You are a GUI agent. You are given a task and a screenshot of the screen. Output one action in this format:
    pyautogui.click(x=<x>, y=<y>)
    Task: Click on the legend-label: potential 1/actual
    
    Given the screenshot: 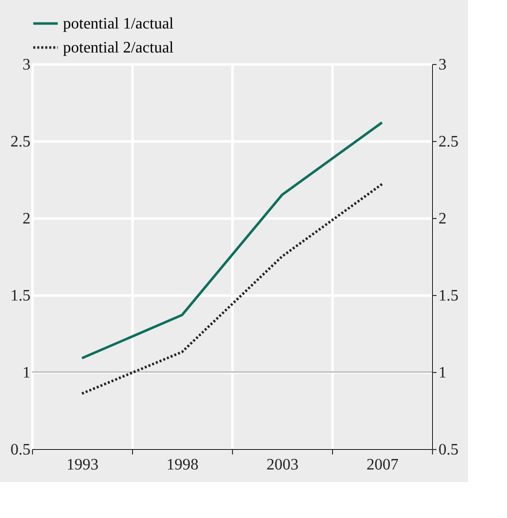 What is the action you would take?
    pyautogui.click(x=118, y=24)
    